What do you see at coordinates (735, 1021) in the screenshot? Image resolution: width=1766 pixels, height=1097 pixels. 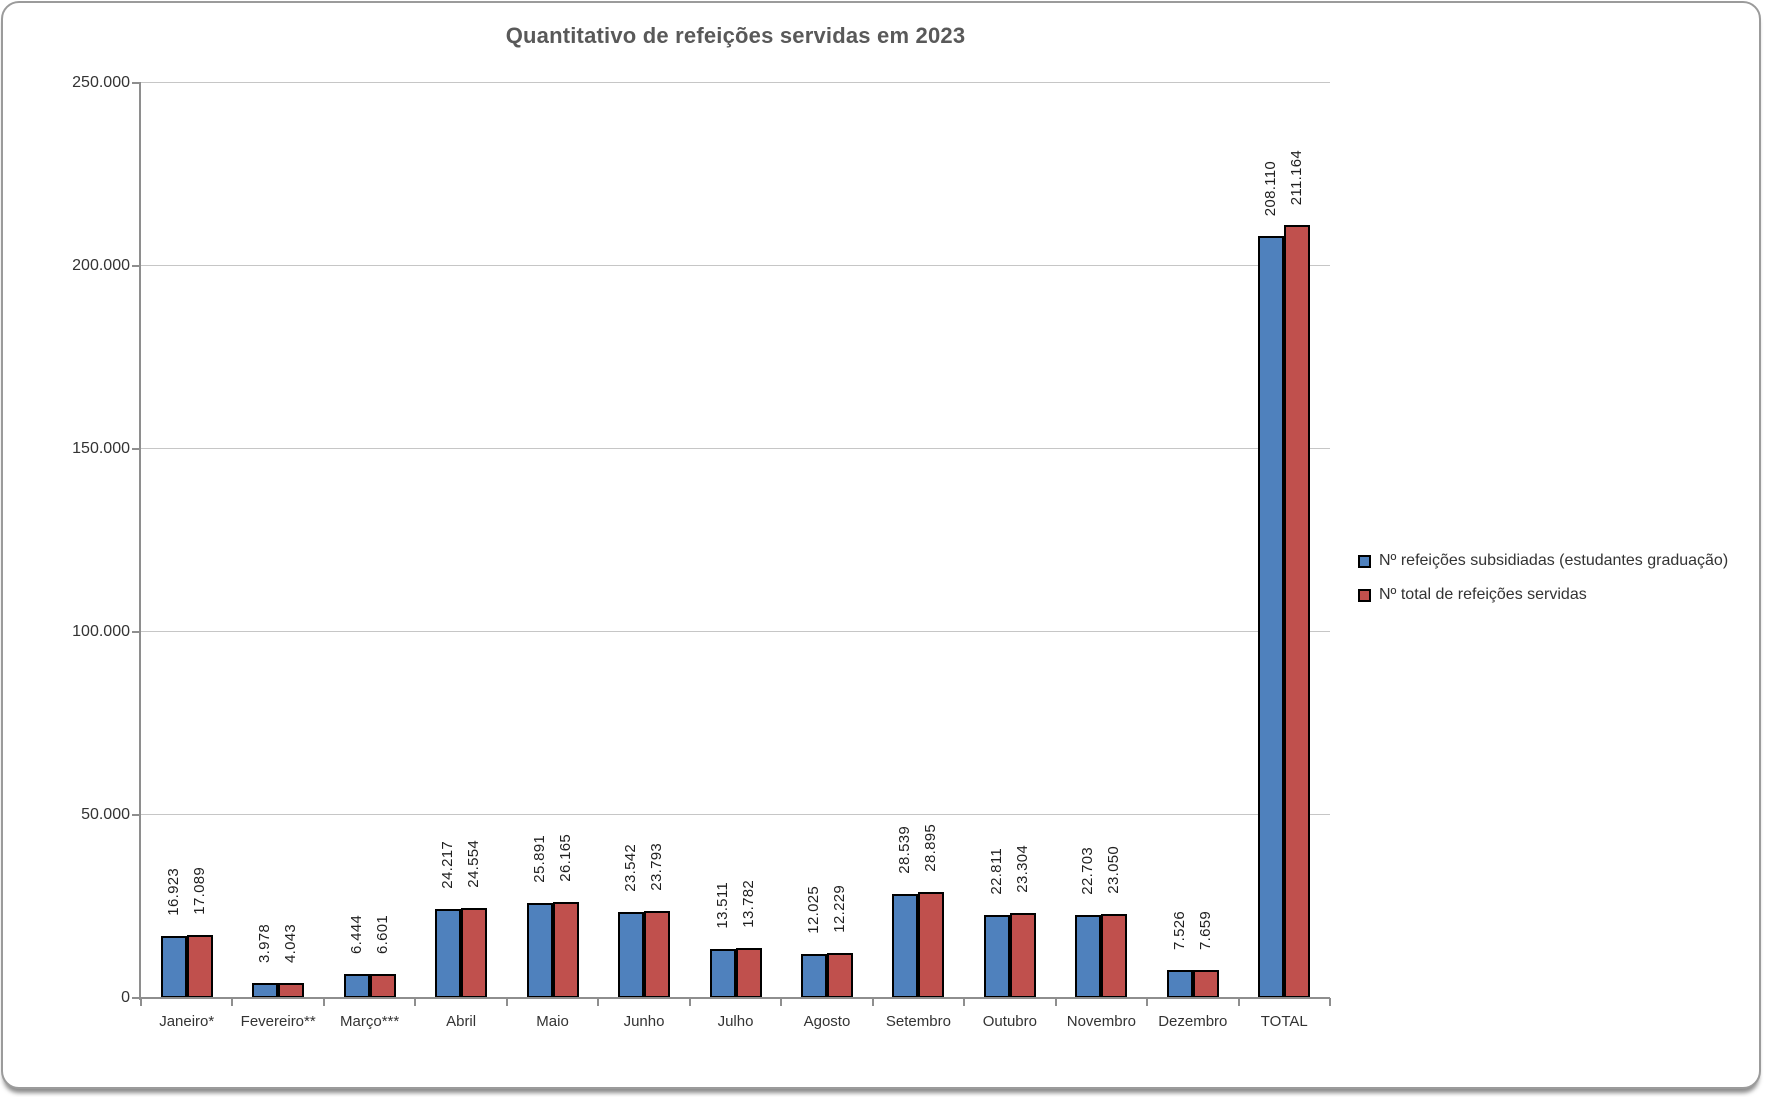 I see `x-axis-label: Julho` at bounding box center [735, 1021].